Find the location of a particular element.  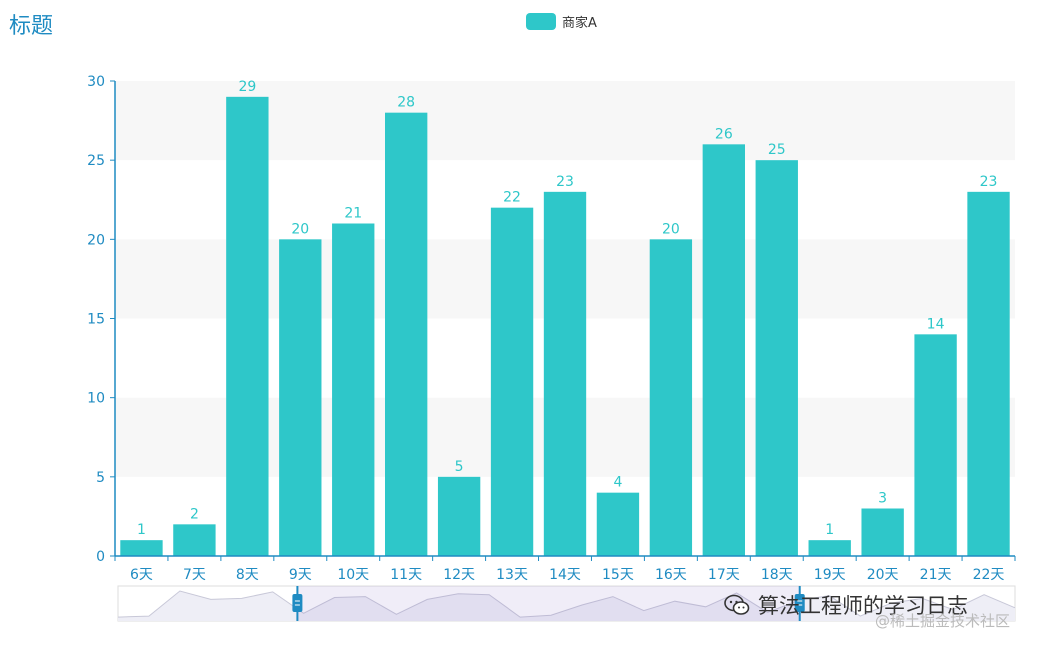

y-tick-label: 10 is located at coordinates (96, 399).